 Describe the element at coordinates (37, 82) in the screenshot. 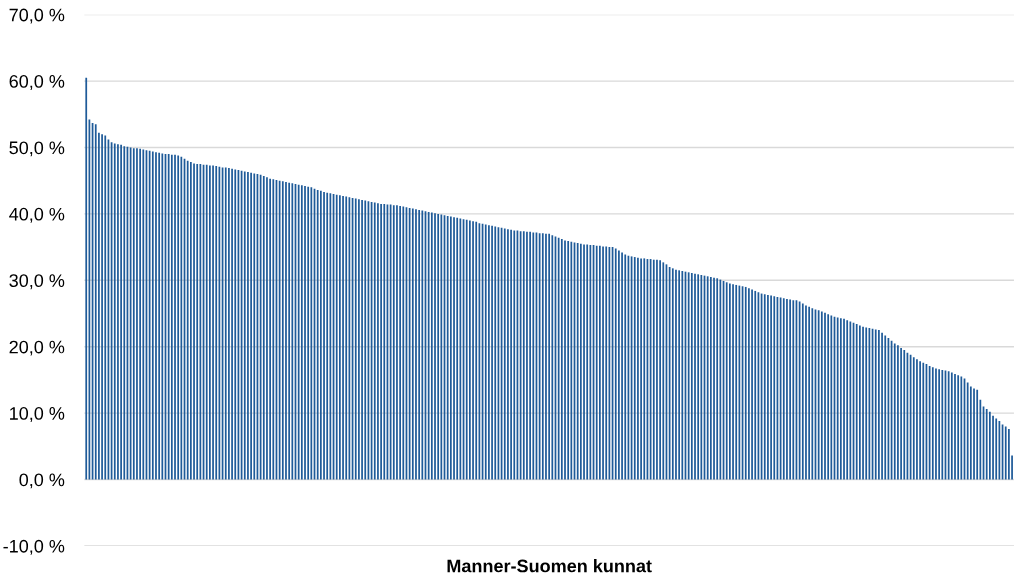

I see `y-tick-label: 60,0 %` at that location.